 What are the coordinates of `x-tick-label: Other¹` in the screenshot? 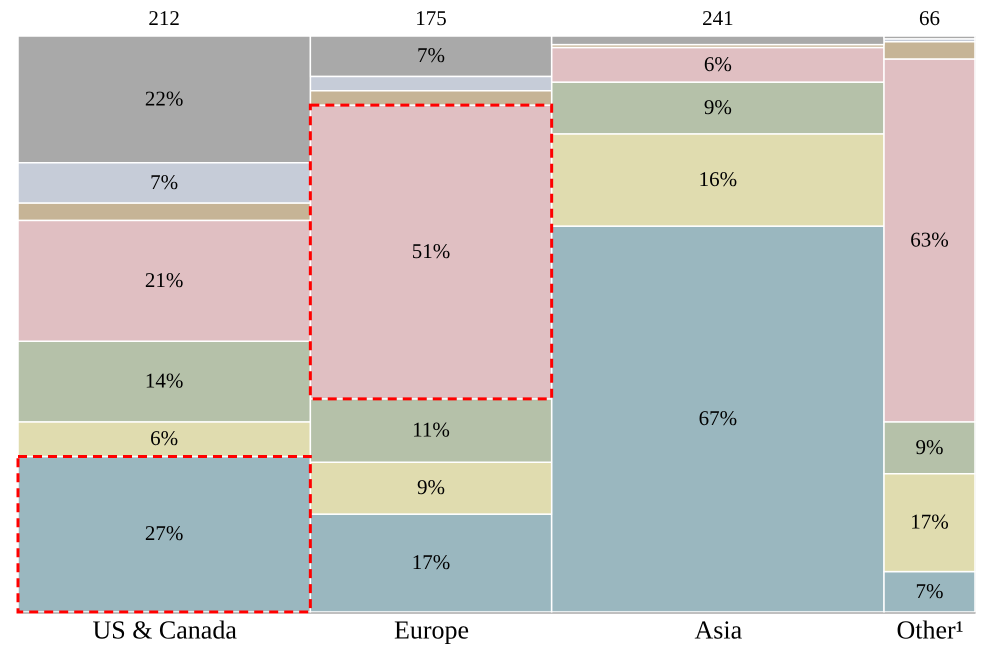 It's located at (930, 630).